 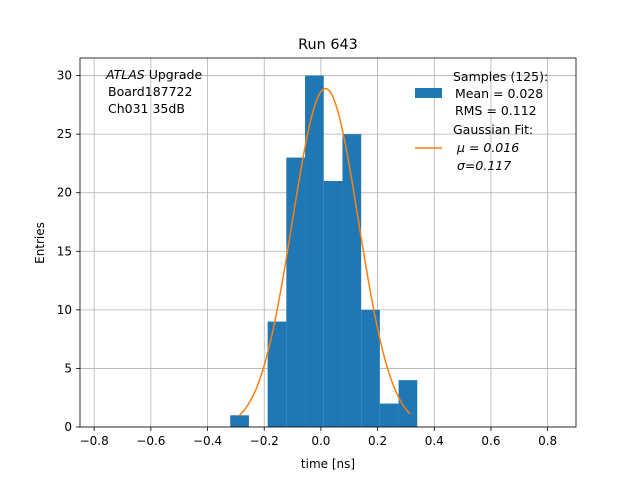 I want to click on x-tick-label: −0.4, so click(x=207, y=441).